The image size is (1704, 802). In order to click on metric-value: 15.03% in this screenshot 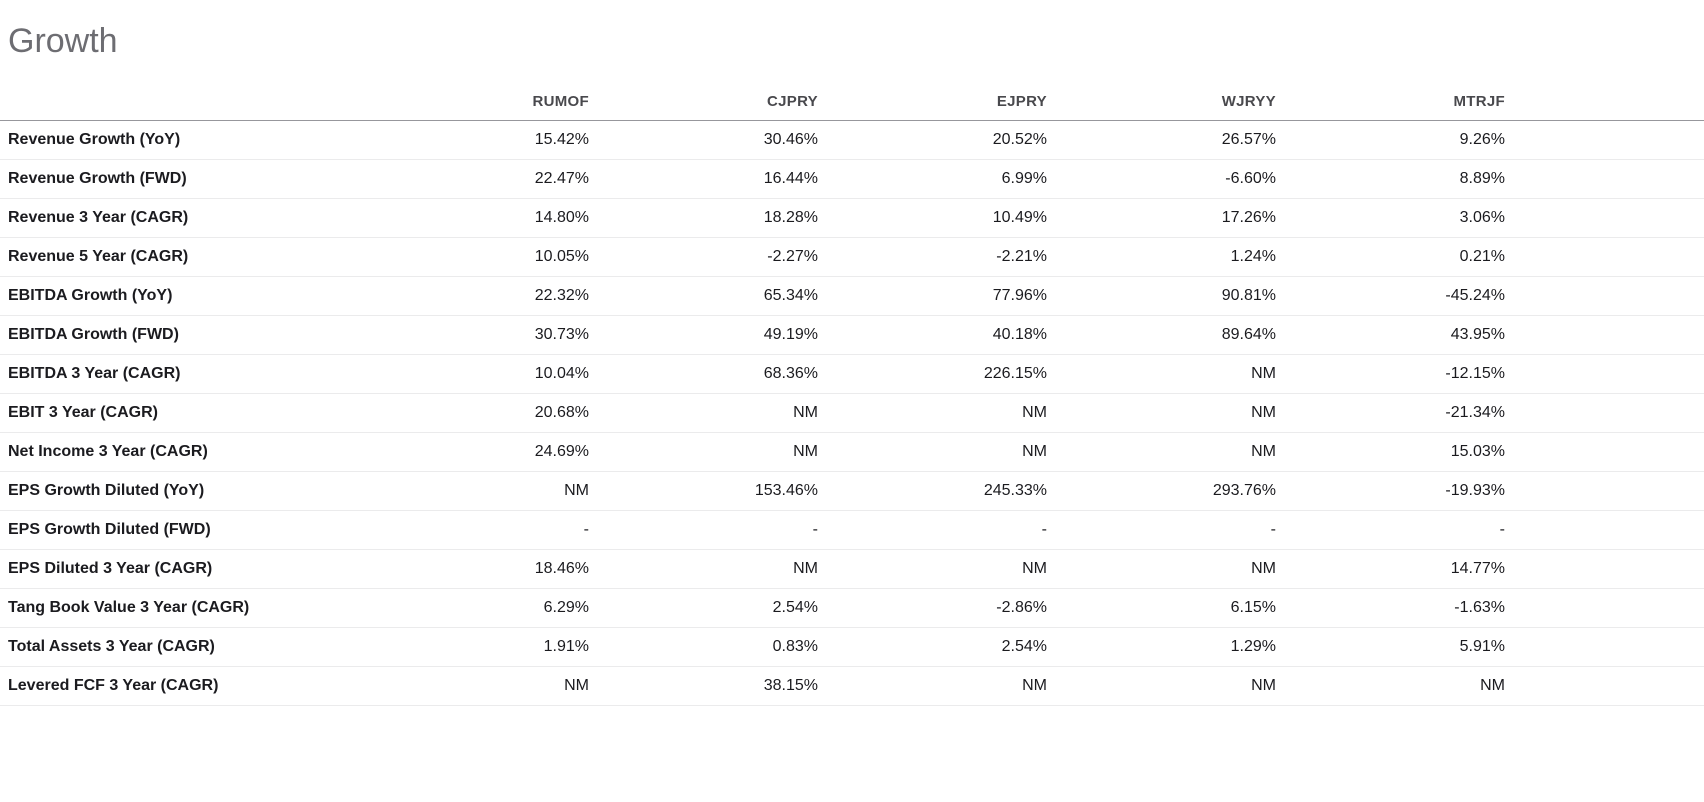, I will do `click(1490, 452)`.